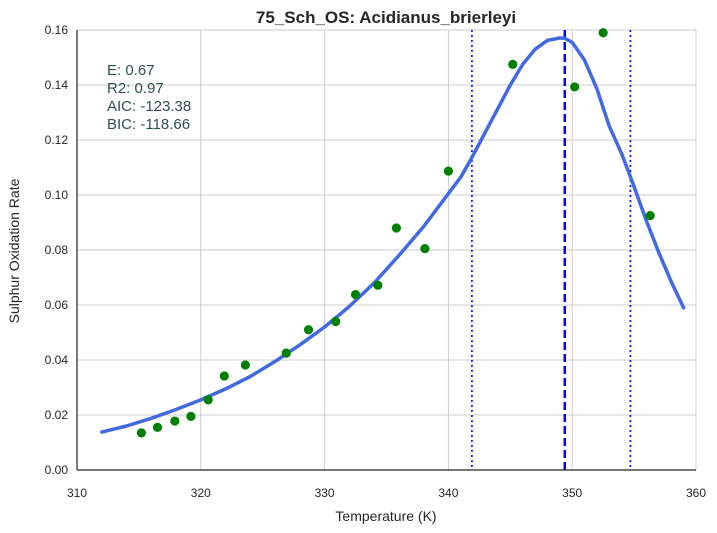 Image resolution: width=717 pixels, height=533 pixels. What do you see at coordinates (57, 30) in the screenshot?
I see `y-tick-label: 0.16` at bounding box center [57, 30].